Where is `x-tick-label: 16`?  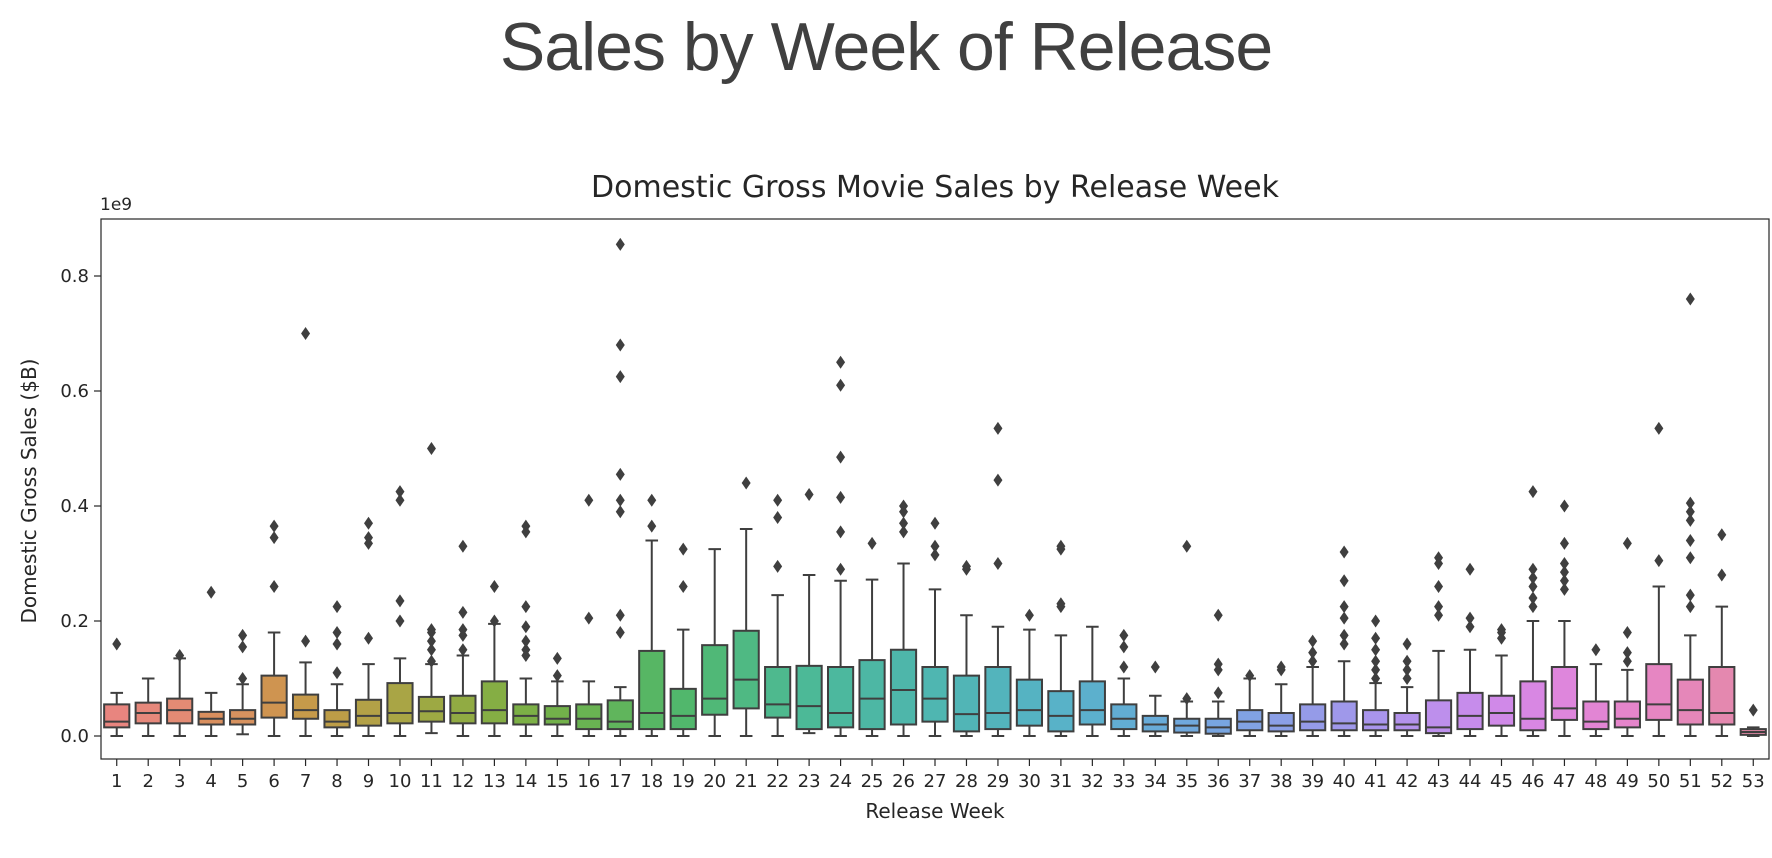 x-tick-label: 16 is located at coordinates (588, 781).